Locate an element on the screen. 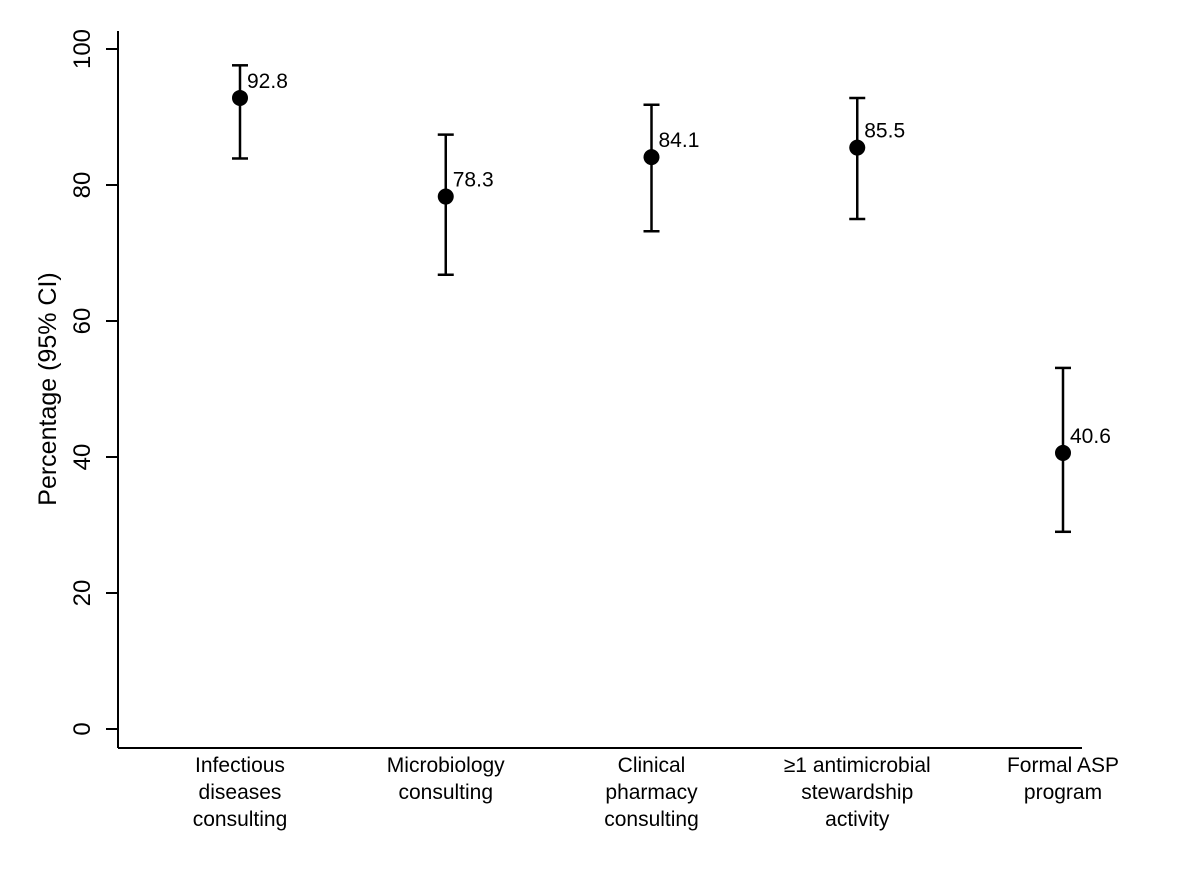 The image size is (1200, 873). data-label: 40.6 is located at coordinates (1090, 436).